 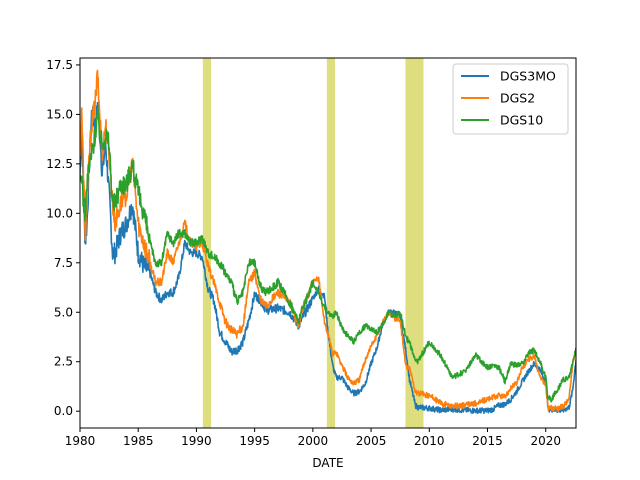 I want to click on y-tick-label: 12.5, so click(x=59, y=164).